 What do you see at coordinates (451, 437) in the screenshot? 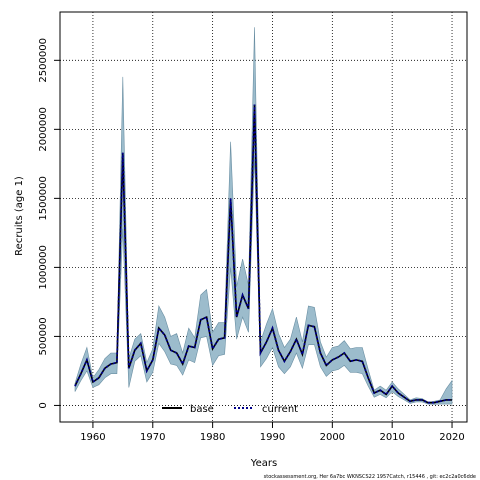
I see `x-tick-label-6: 2020` at bounding box center [451, 437].